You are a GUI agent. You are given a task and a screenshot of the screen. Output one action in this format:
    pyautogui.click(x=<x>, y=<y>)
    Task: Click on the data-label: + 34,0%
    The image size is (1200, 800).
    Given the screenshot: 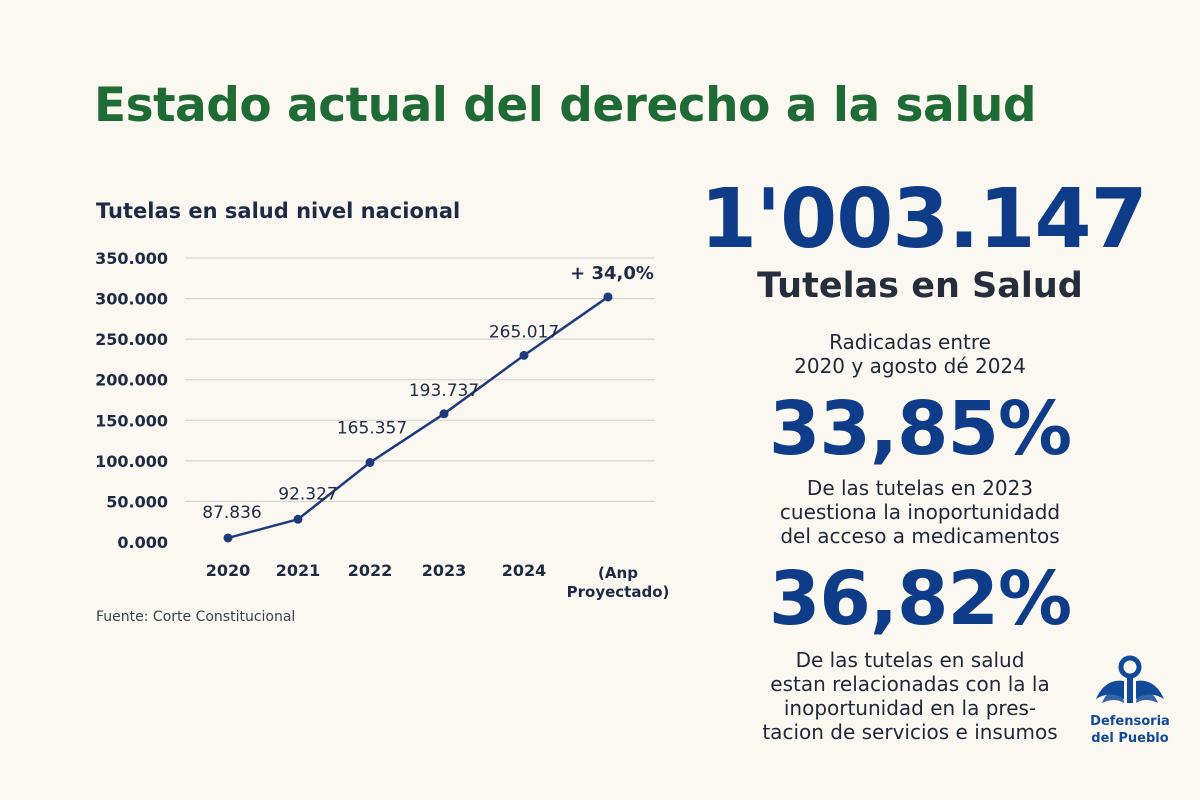 What is the action you would take?
    pyautogui.click(x=612, y=273)
    